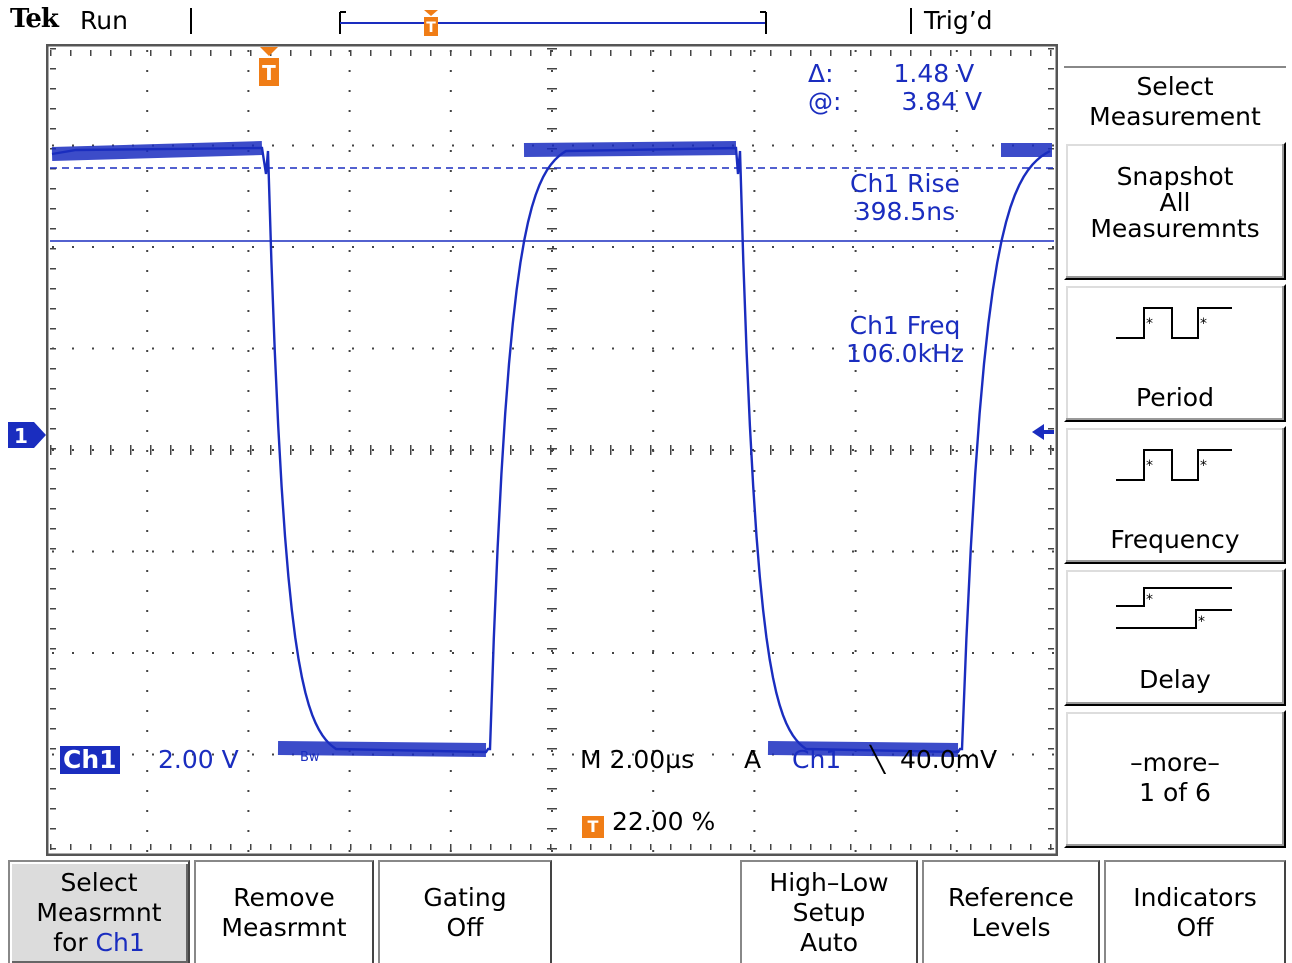 The height and width of the screenshot is (963, 1292). What do you see at coordinates (1011, 897) in the screenshot?
I see `reference-levels-line1: Reference` at bounding box center [1011, 897].